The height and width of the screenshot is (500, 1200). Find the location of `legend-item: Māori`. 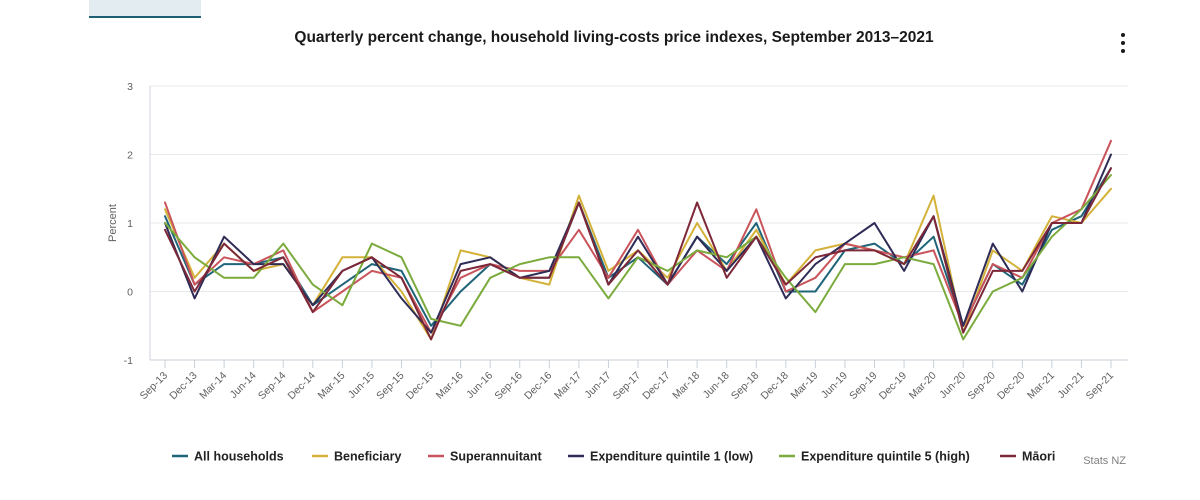

legend-item: Māori is located at coordinates (1027, 457).